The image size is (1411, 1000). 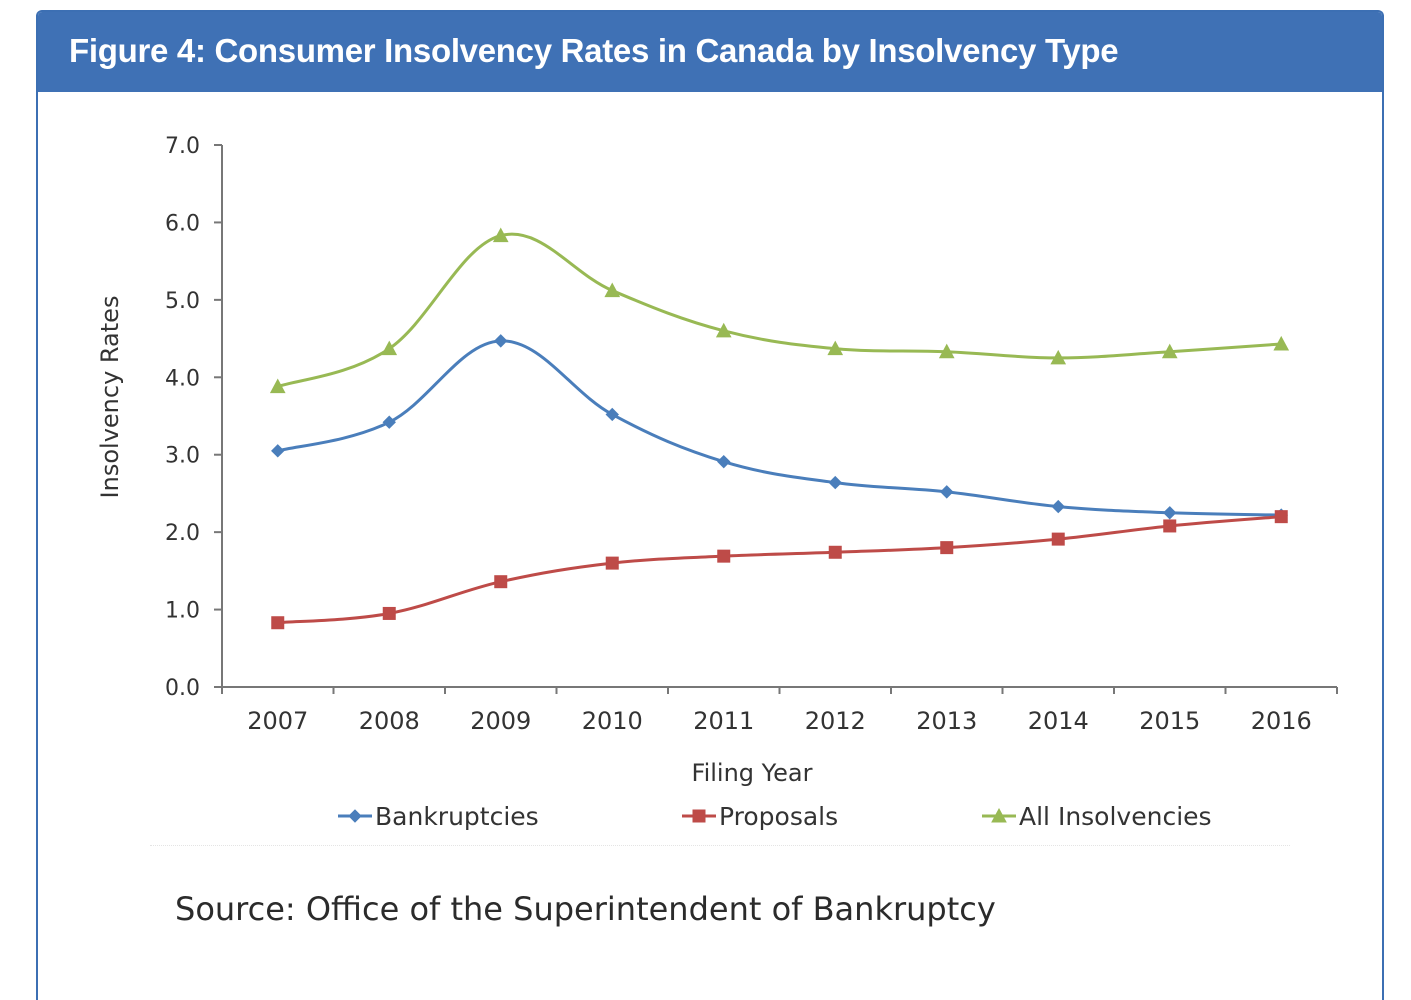 I want to click on x-tick-label: 2010, so click(x=612, y=721).